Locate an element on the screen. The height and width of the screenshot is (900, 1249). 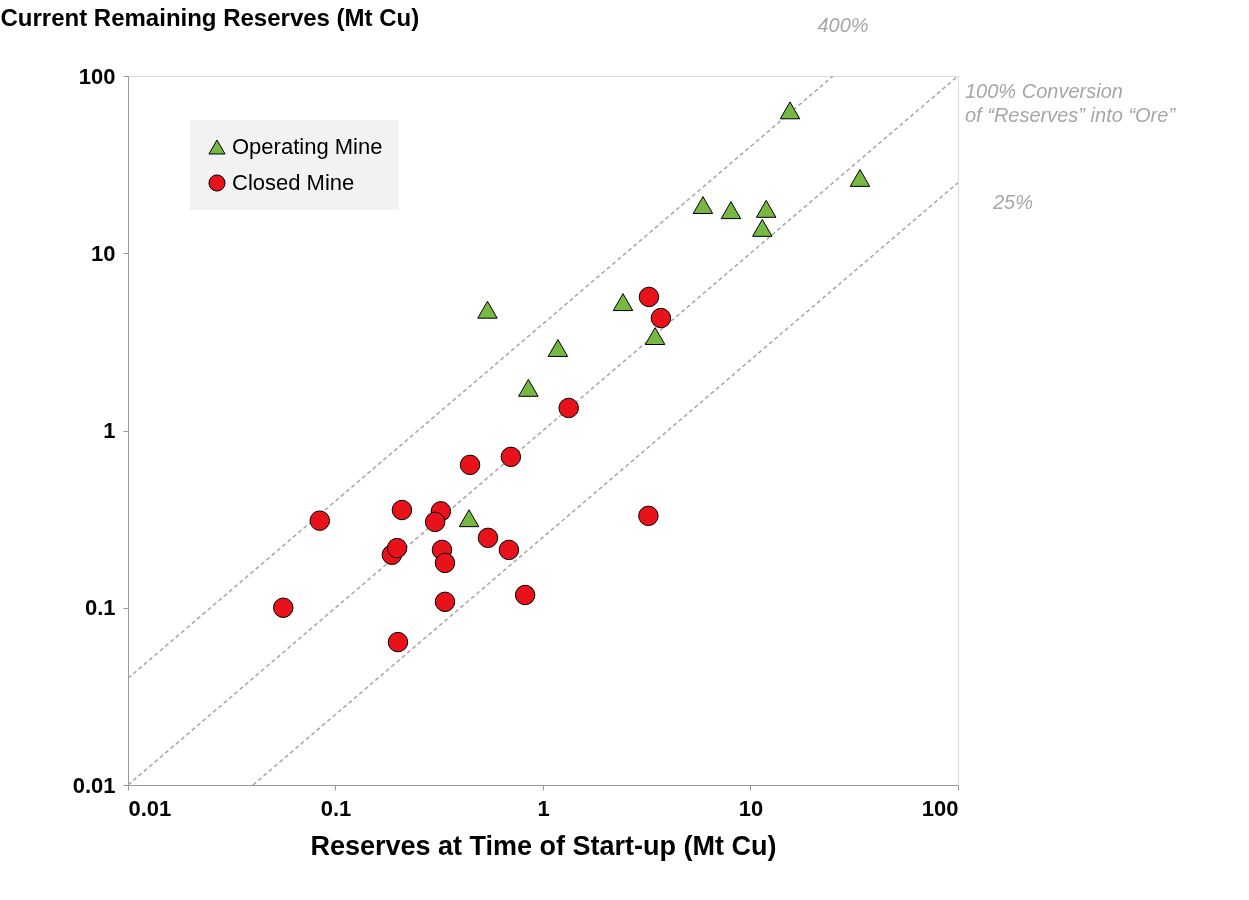
x-tick-label: 100 is located at coordinates (940, 808).